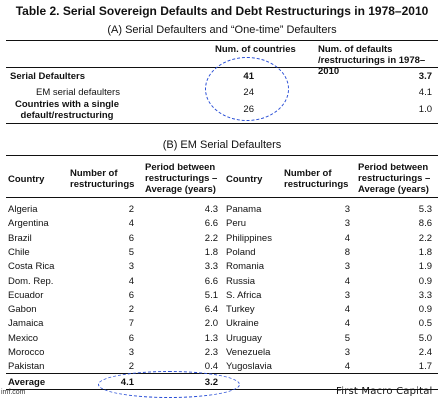 The image size is (444, 400). What do you see at coordinates (28, 224) in the screenshot?
I see `country-name: Argentina` at bounding box center [28, 224].